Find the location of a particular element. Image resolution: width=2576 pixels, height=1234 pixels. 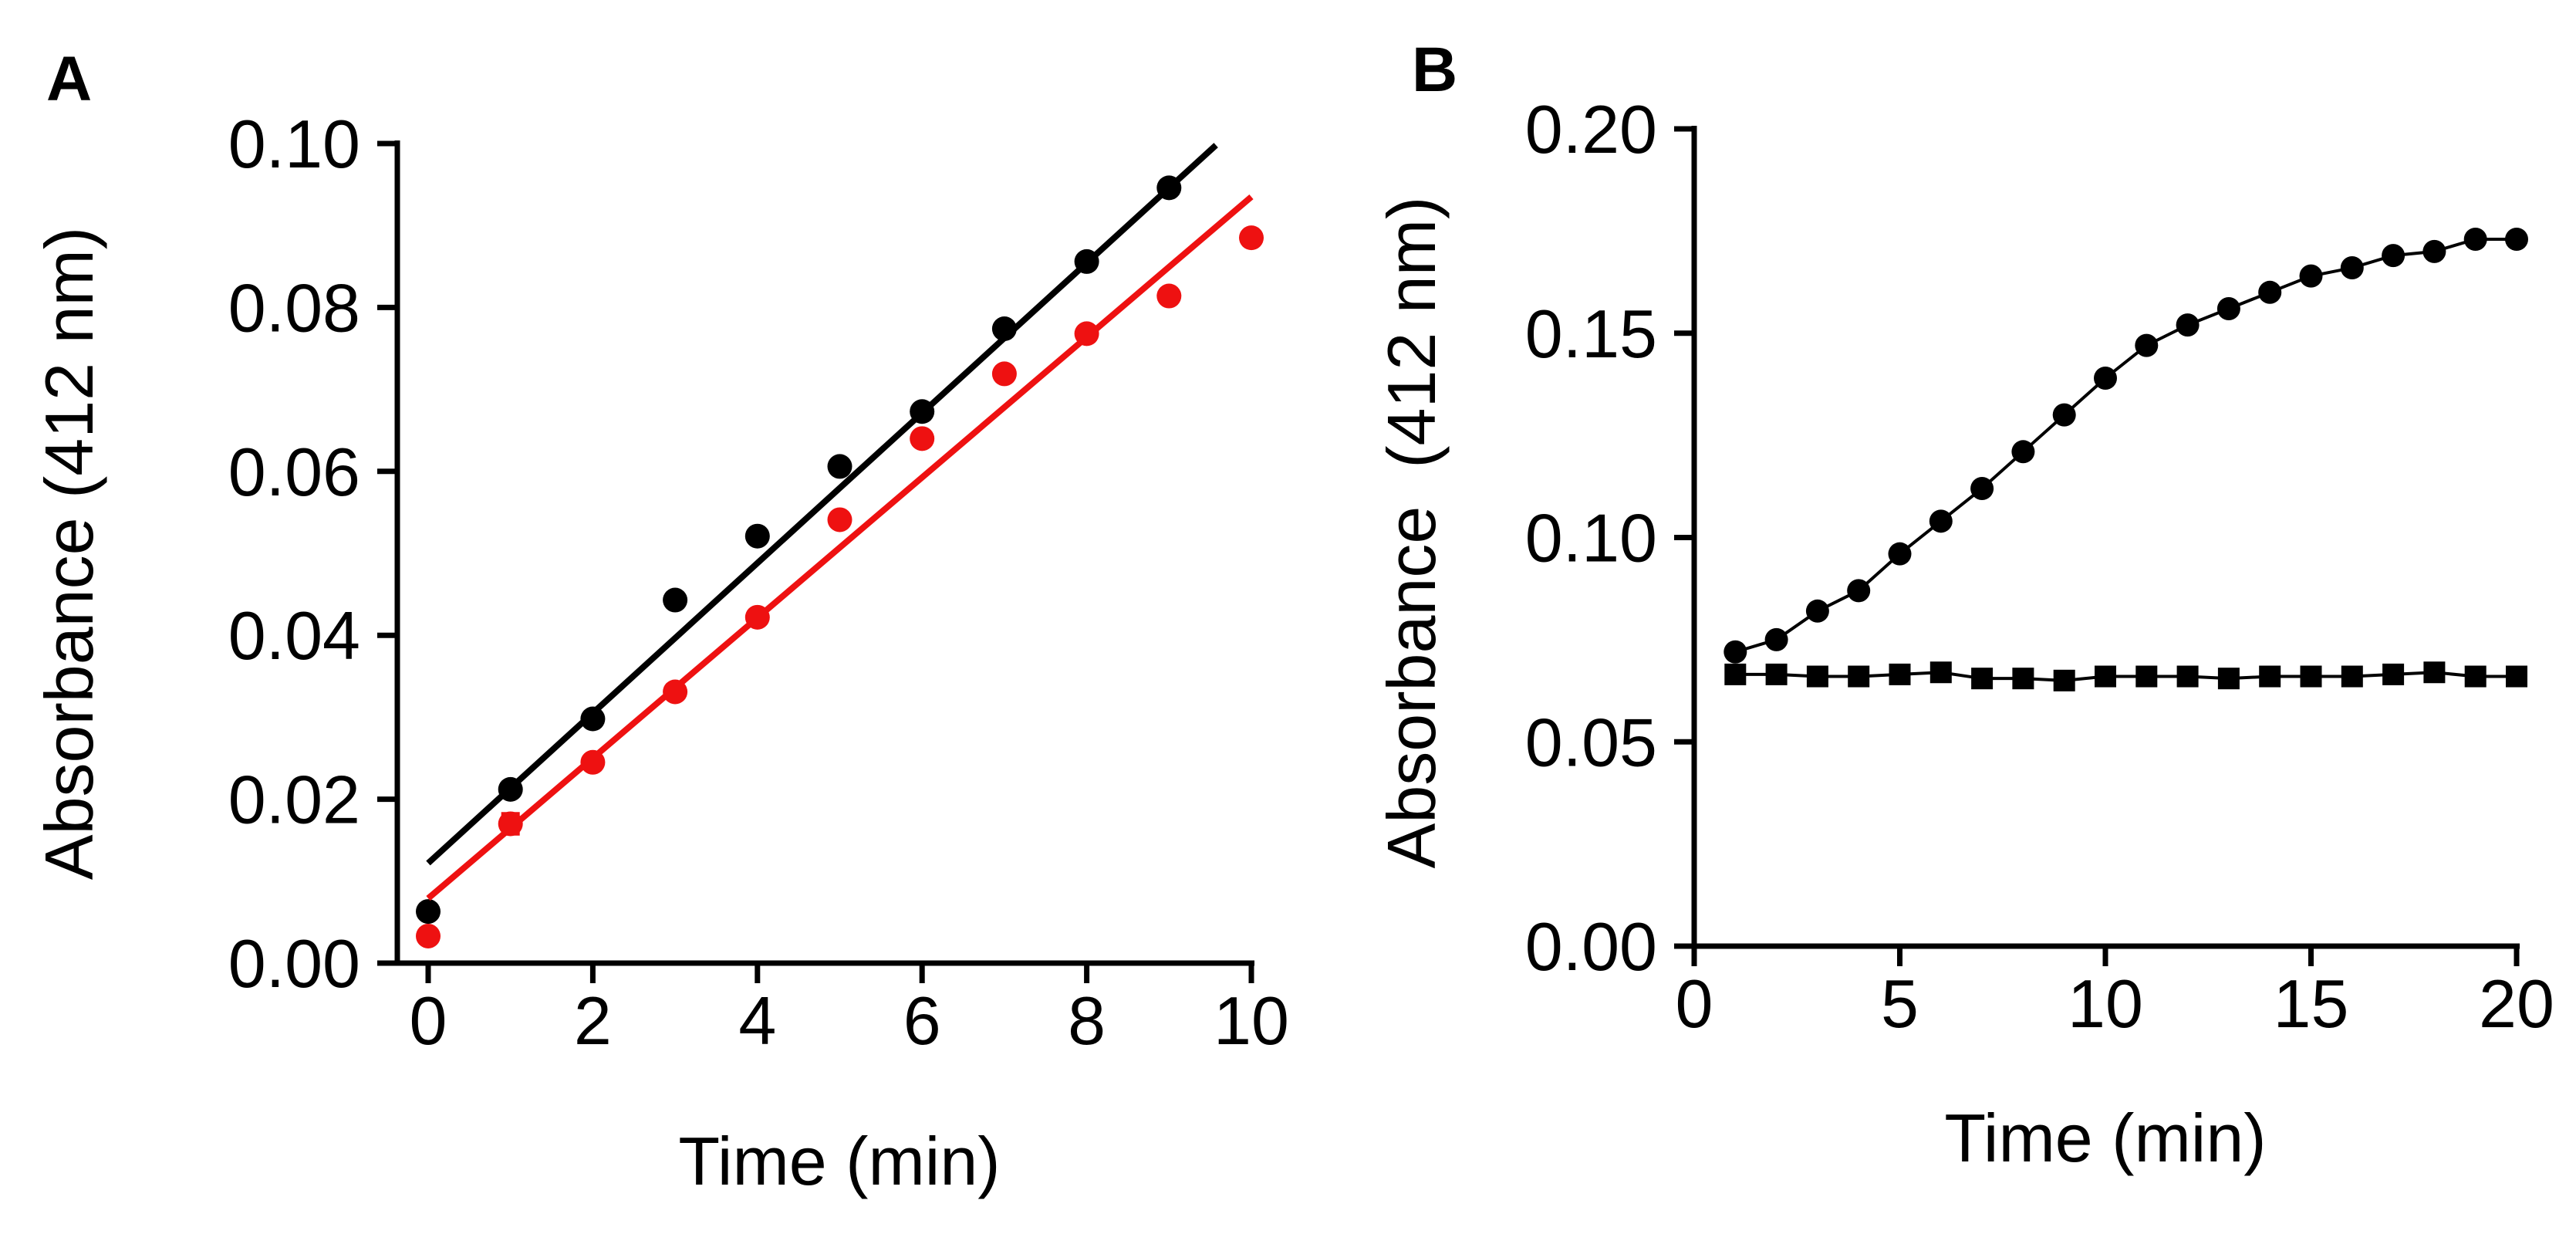

panel-b-y-tick-label: 0.05 is located at coordinates (1591, 742).